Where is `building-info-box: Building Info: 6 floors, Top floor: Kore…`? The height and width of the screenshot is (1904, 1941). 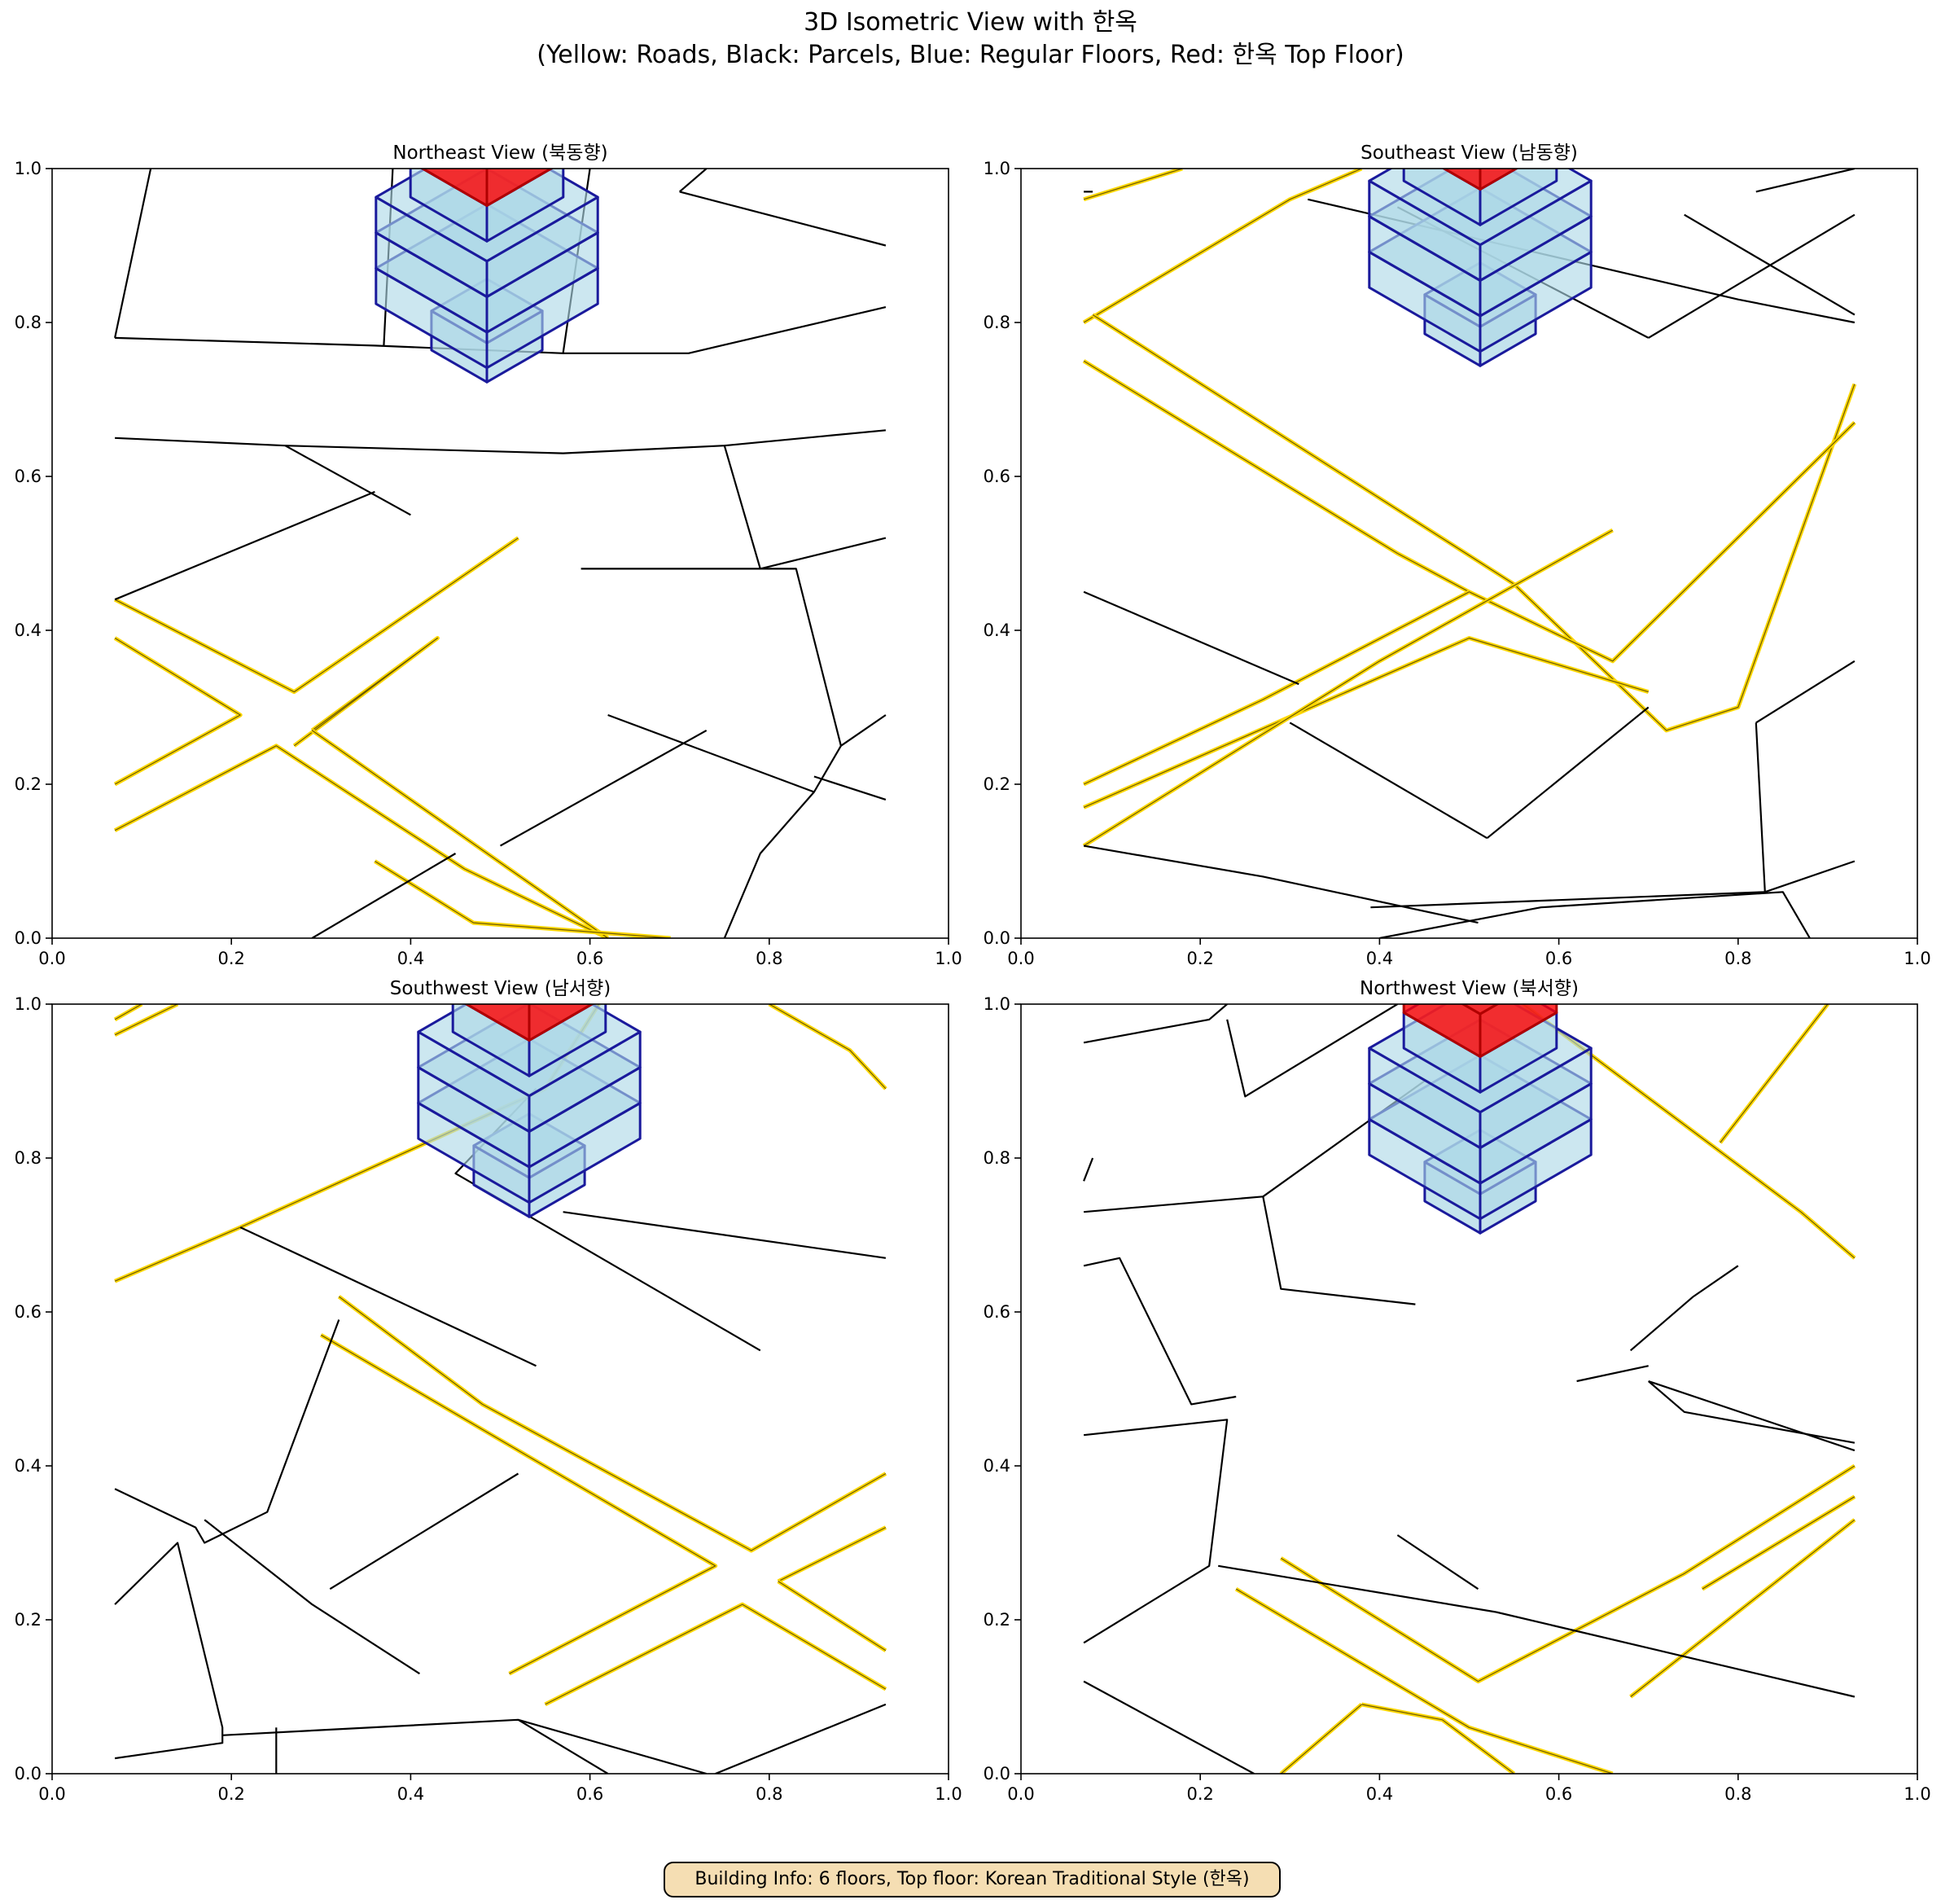
building-info-box: Building Info: 6 floors, Top floor: Kore… is located at coordinates (972, 1879).